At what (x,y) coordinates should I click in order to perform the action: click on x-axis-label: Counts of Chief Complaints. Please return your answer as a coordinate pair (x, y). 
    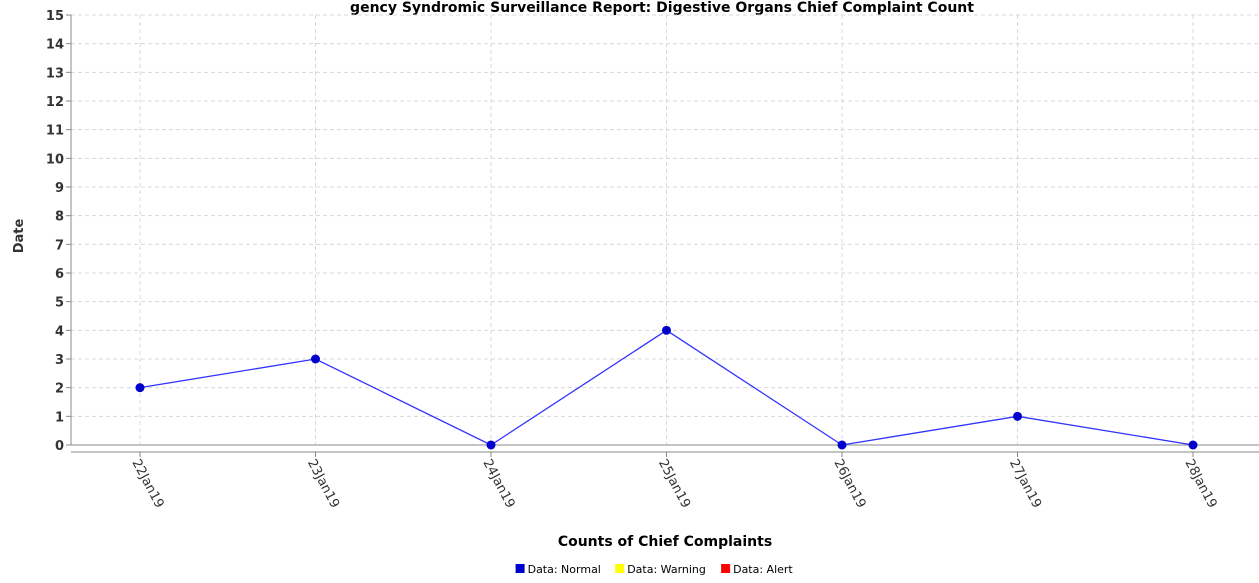
    Looking at the image, I should click on (665, 542).